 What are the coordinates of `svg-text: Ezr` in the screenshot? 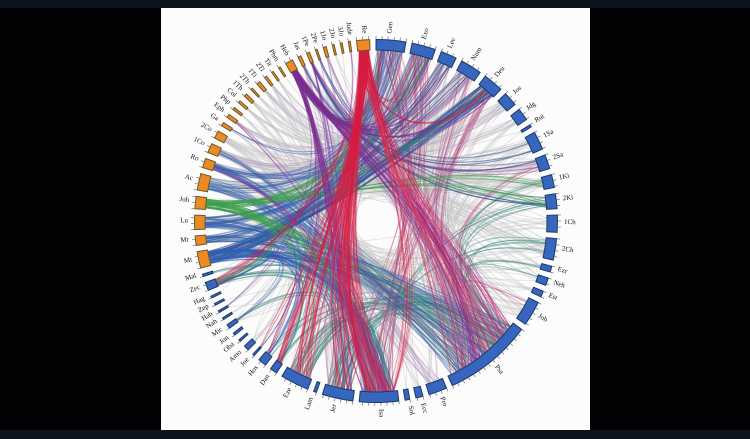 It's located at (563, 270).